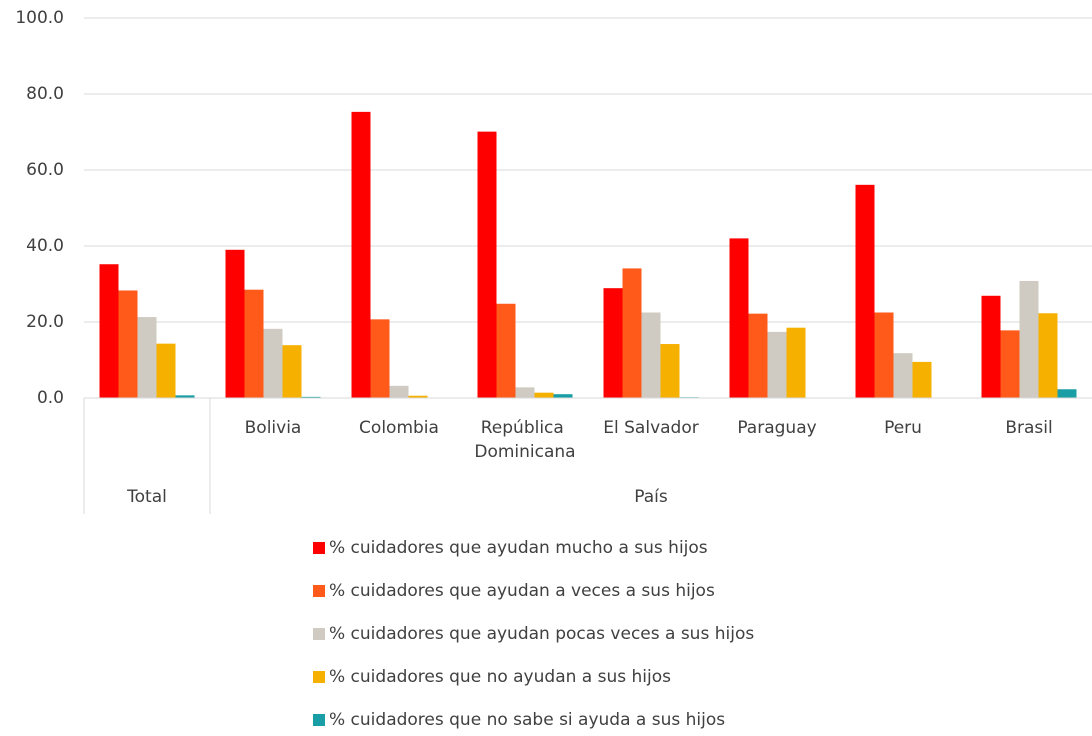 This screenshot has height=736, width=1092. I want to click on x-tick-label: Paraguay, so click(776, 428).